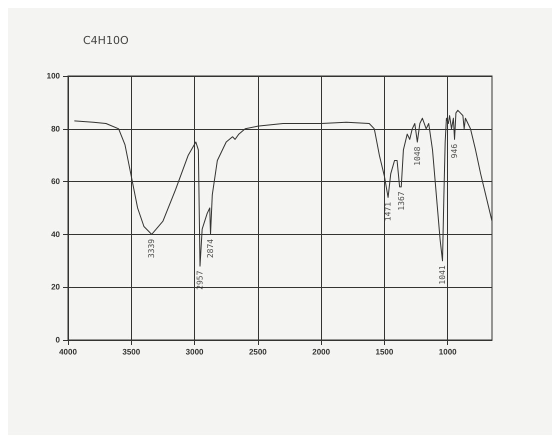 The width and height of the screenshot is (560, 443). Describe the element at coordinates (151, 248) in the screenshot. I see `annotation: 3339` at that location.